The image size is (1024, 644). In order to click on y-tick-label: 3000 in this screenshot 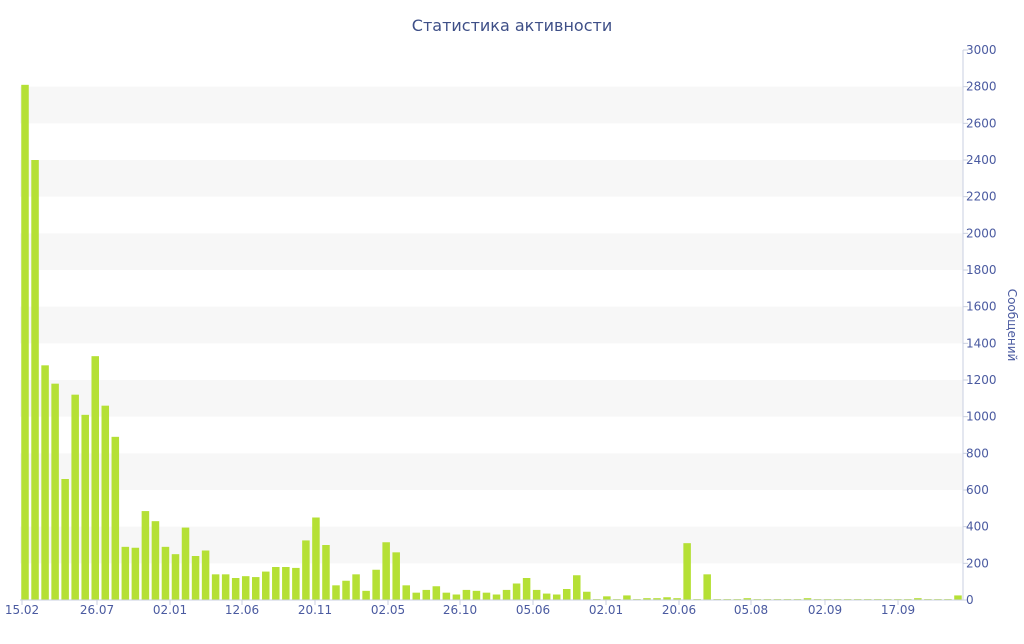, I will do `click(981, 50)`.